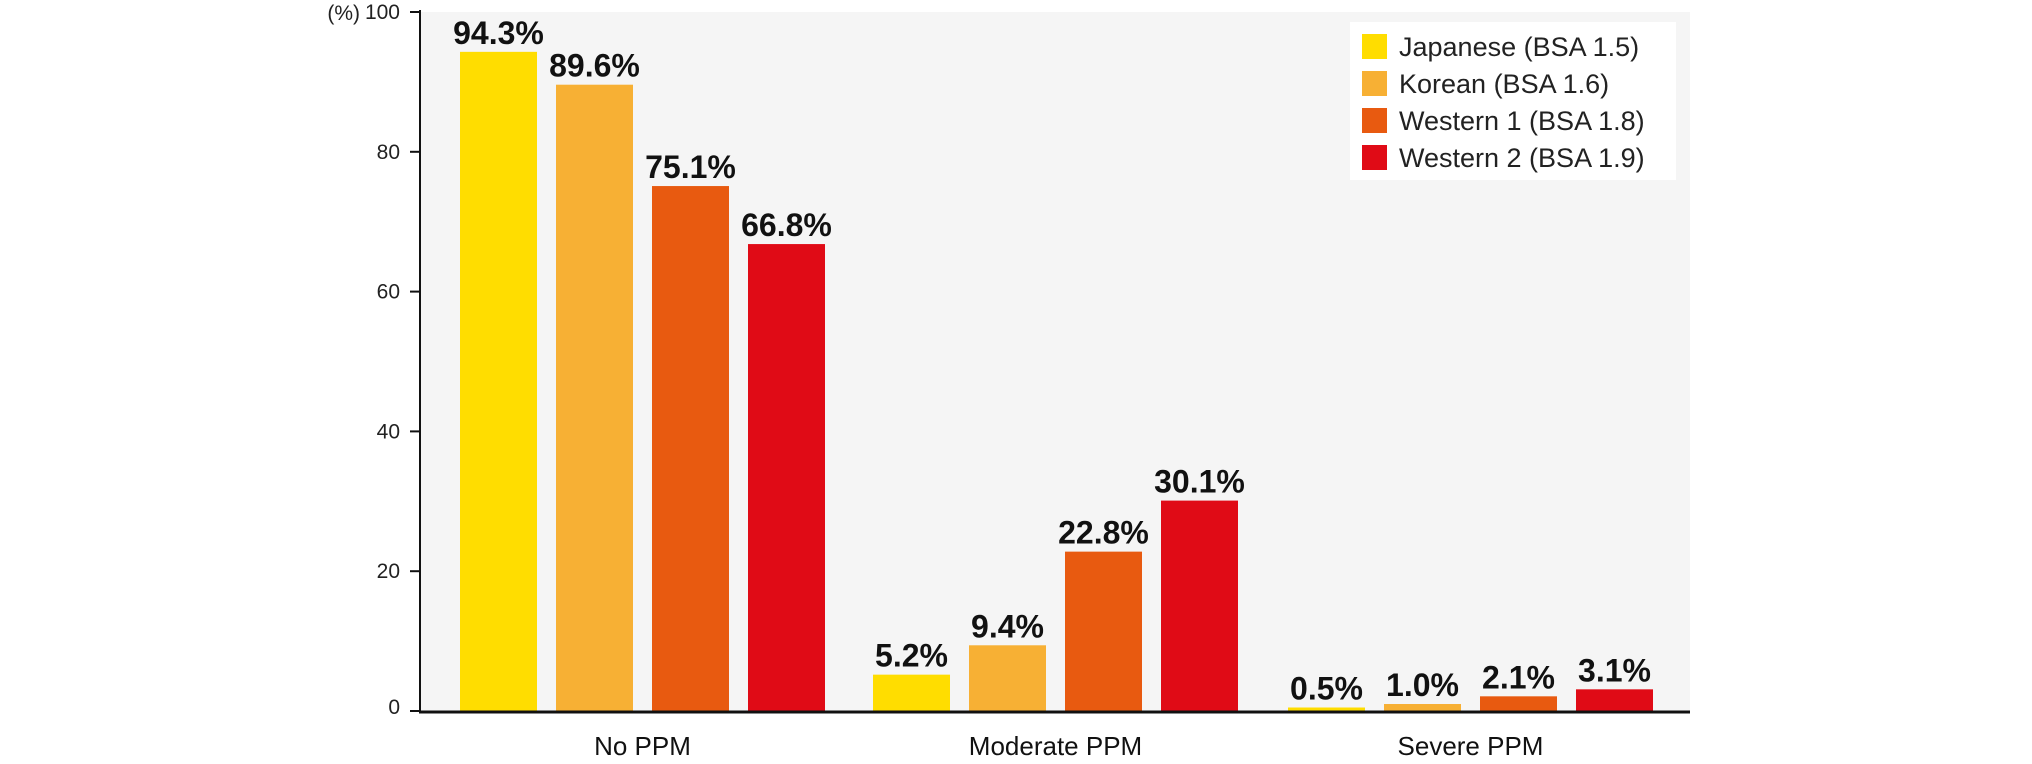 The width and height of the screenshot is (2032, 764). What do you see at coordinates (498, 33) in the screenshot?
I see `data-label: 94.3%` at bounding box center [498, 33].